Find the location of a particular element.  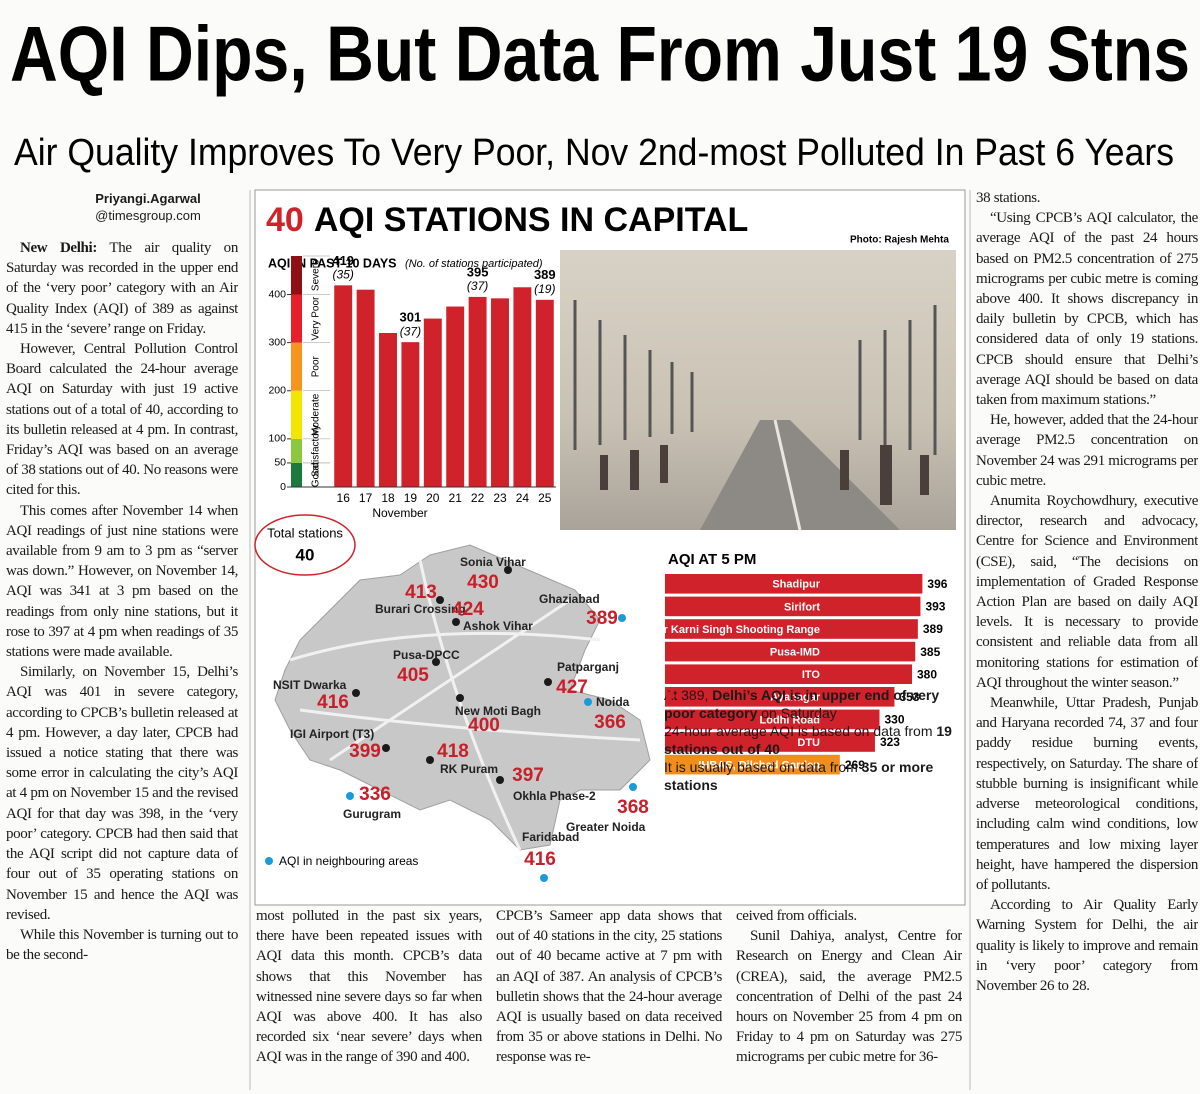

x-tick-label: 25 is located at coordinates (545, 498).